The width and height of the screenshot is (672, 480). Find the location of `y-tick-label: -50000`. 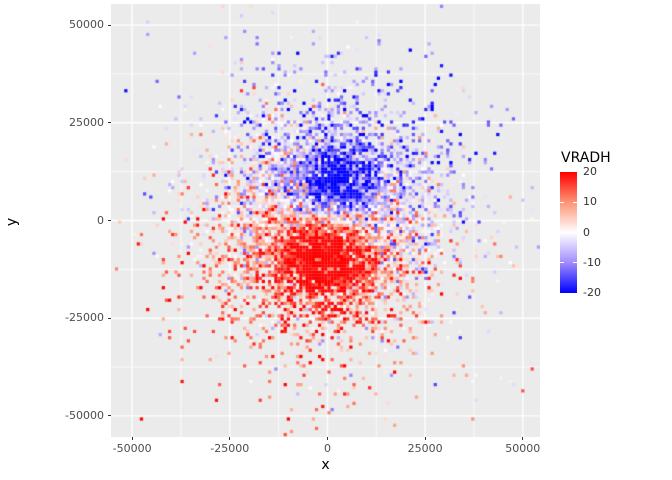

y-tick-label: -50000 is located at coordinates (84, 415).